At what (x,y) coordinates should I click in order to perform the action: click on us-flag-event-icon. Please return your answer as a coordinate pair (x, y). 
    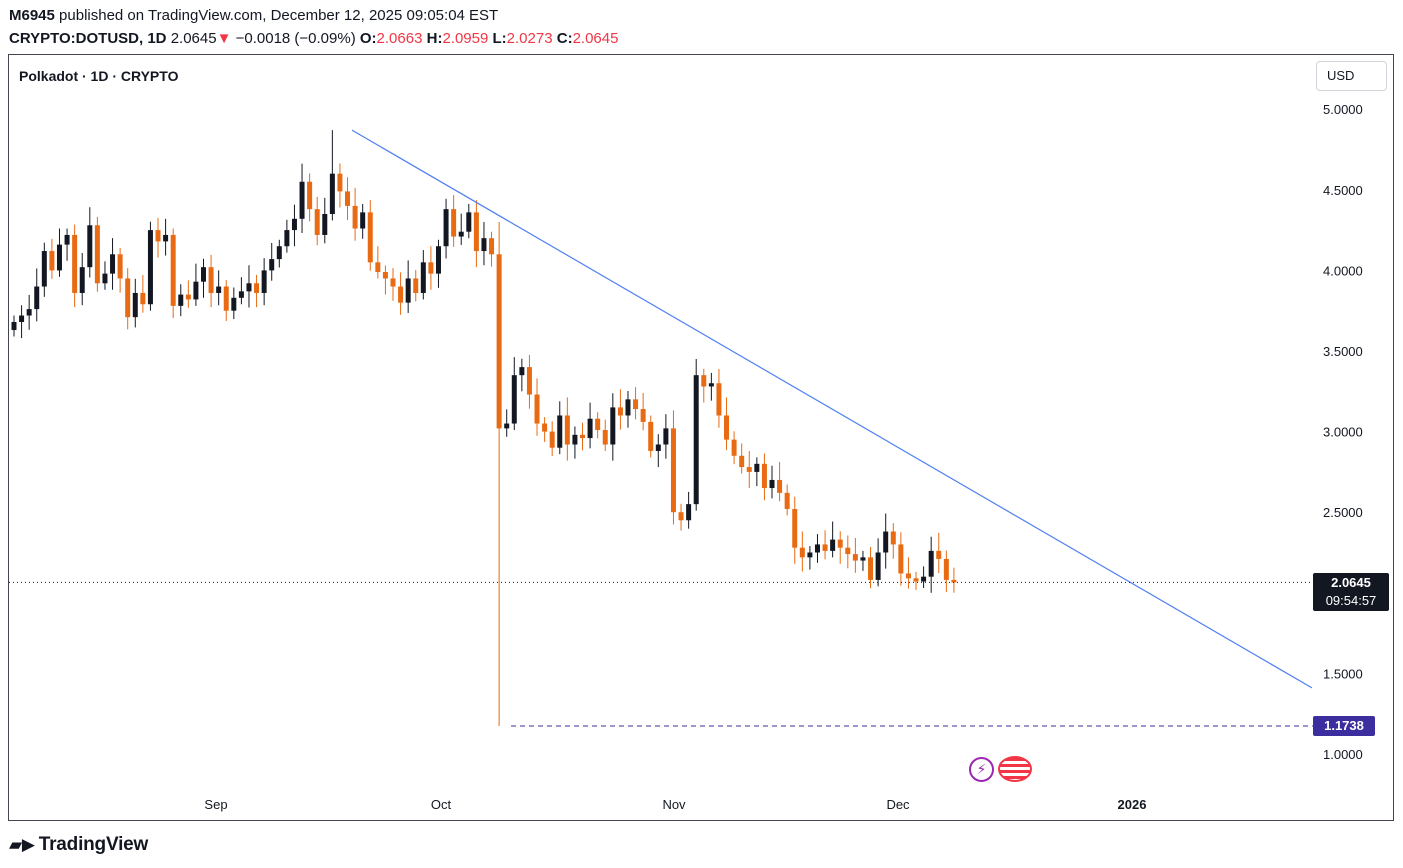
    Looking at the image, I should click on (1015, 769).